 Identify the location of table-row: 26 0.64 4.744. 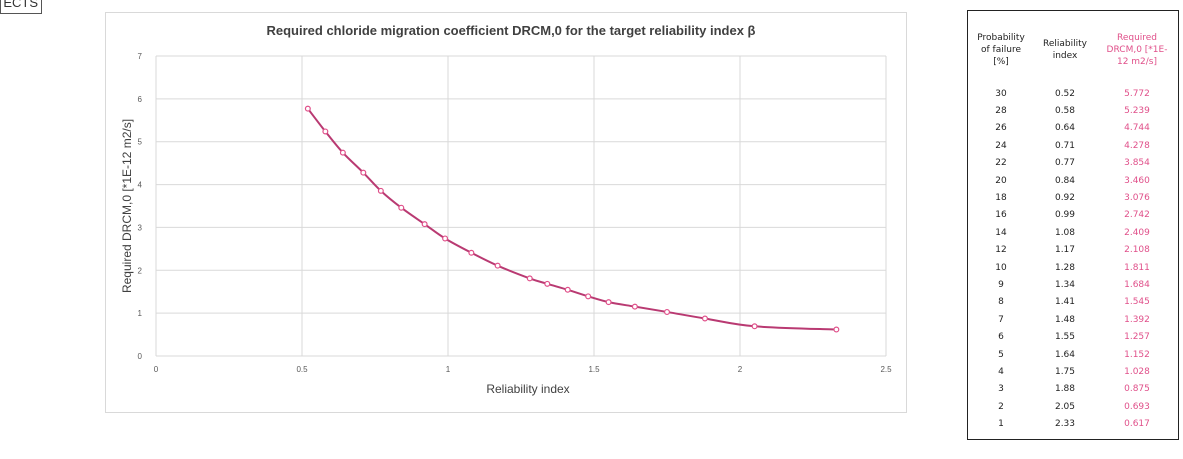
(1073, 128).